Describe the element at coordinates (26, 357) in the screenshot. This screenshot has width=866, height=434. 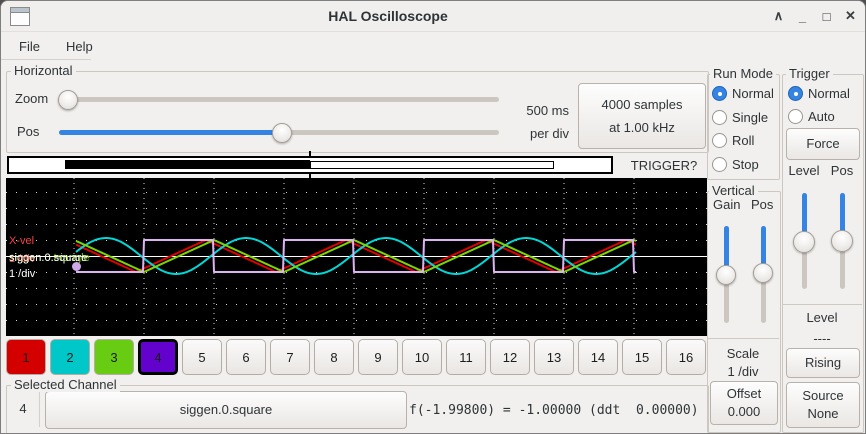
I see `channel-button-1: 1` at that location.